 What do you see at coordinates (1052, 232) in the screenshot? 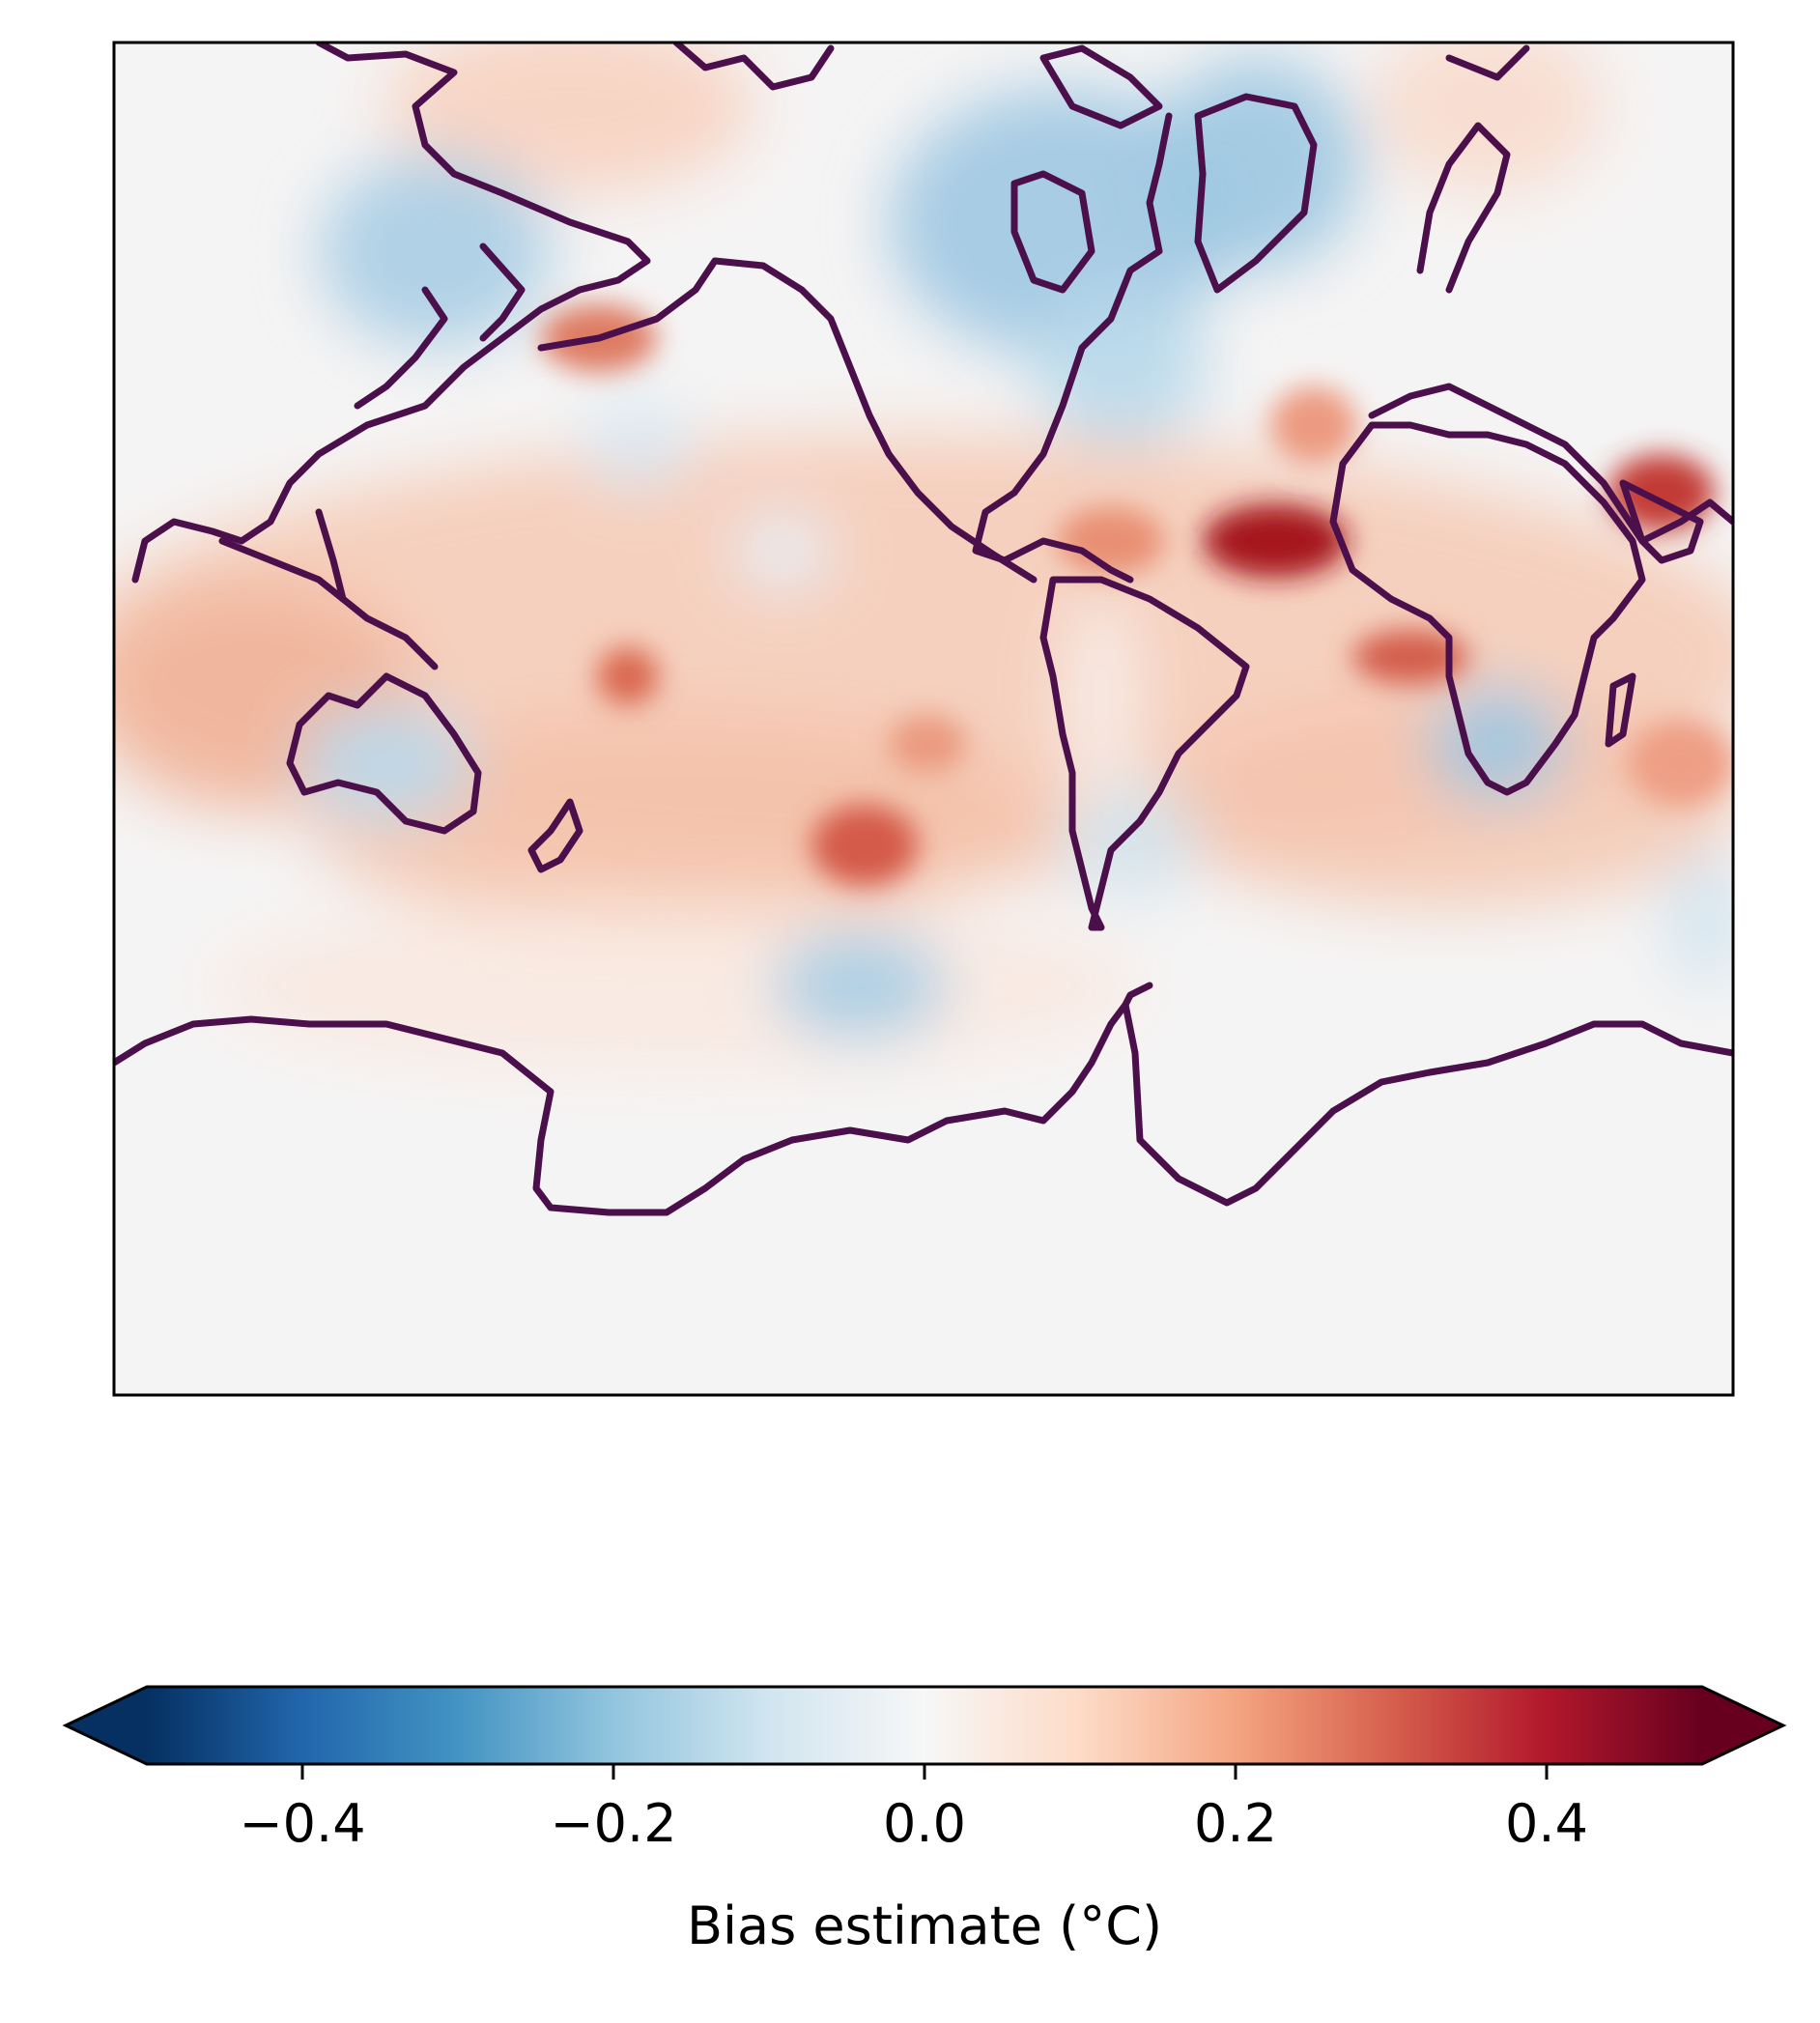
I see `coastline-hudson` at bounding box center [1052, 232].